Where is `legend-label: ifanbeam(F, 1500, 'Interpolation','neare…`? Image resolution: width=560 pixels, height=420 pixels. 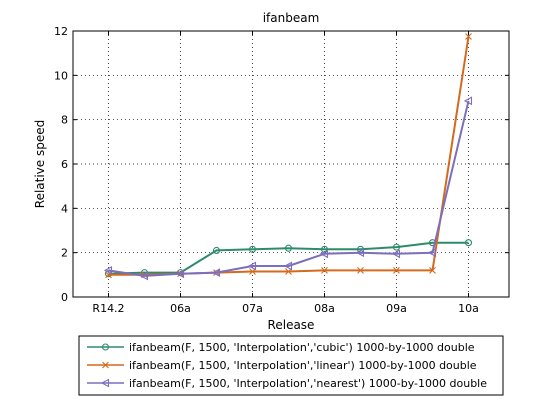
legend-label: ifanbeam(F, 1500, 'Interpolation','neare… is located at coordinates (308, 383).